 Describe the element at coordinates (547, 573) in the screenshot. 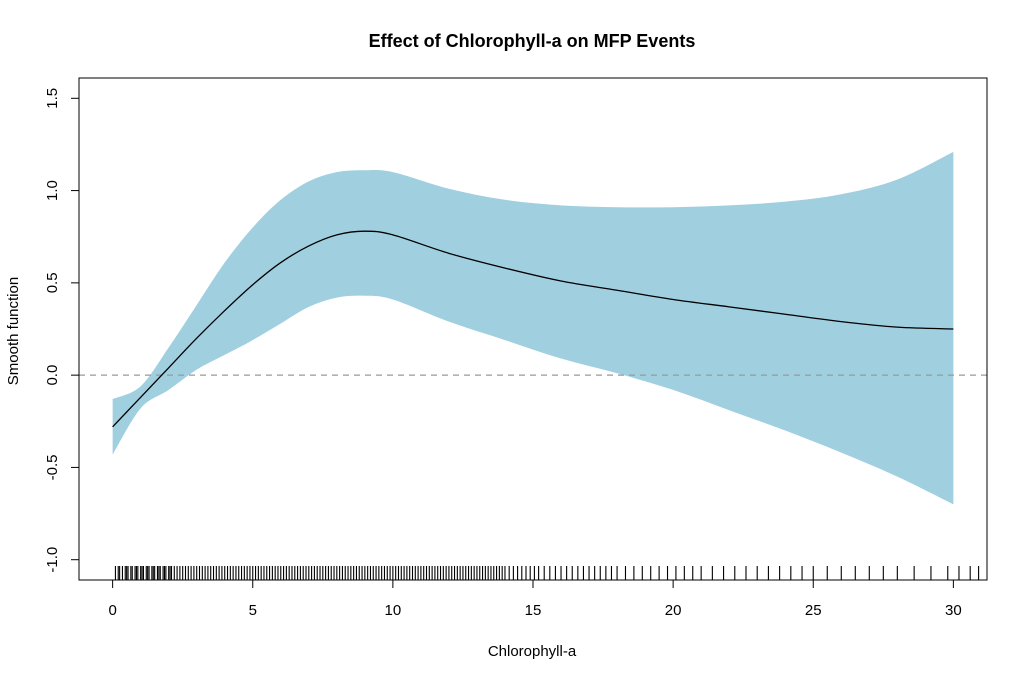

I see `rug-marks` at that location.